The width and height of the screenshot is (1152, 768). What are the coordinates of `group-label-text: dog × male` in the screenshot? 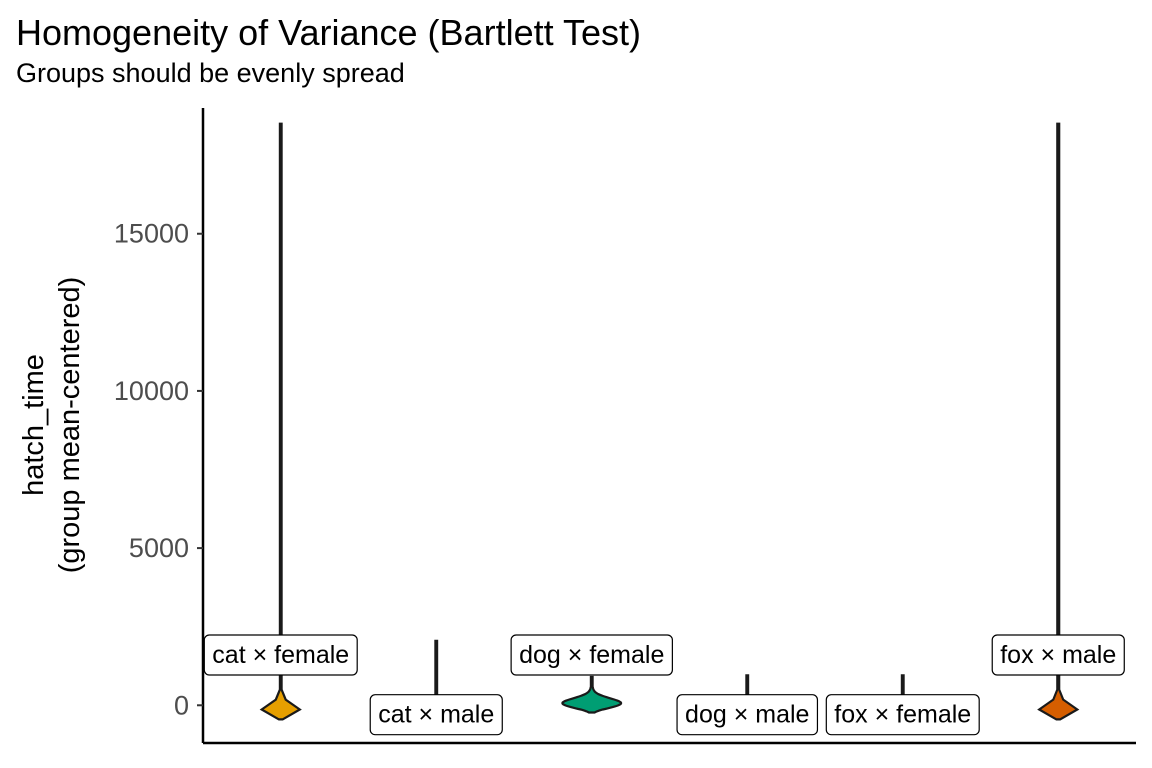 It's located at (747, 715).